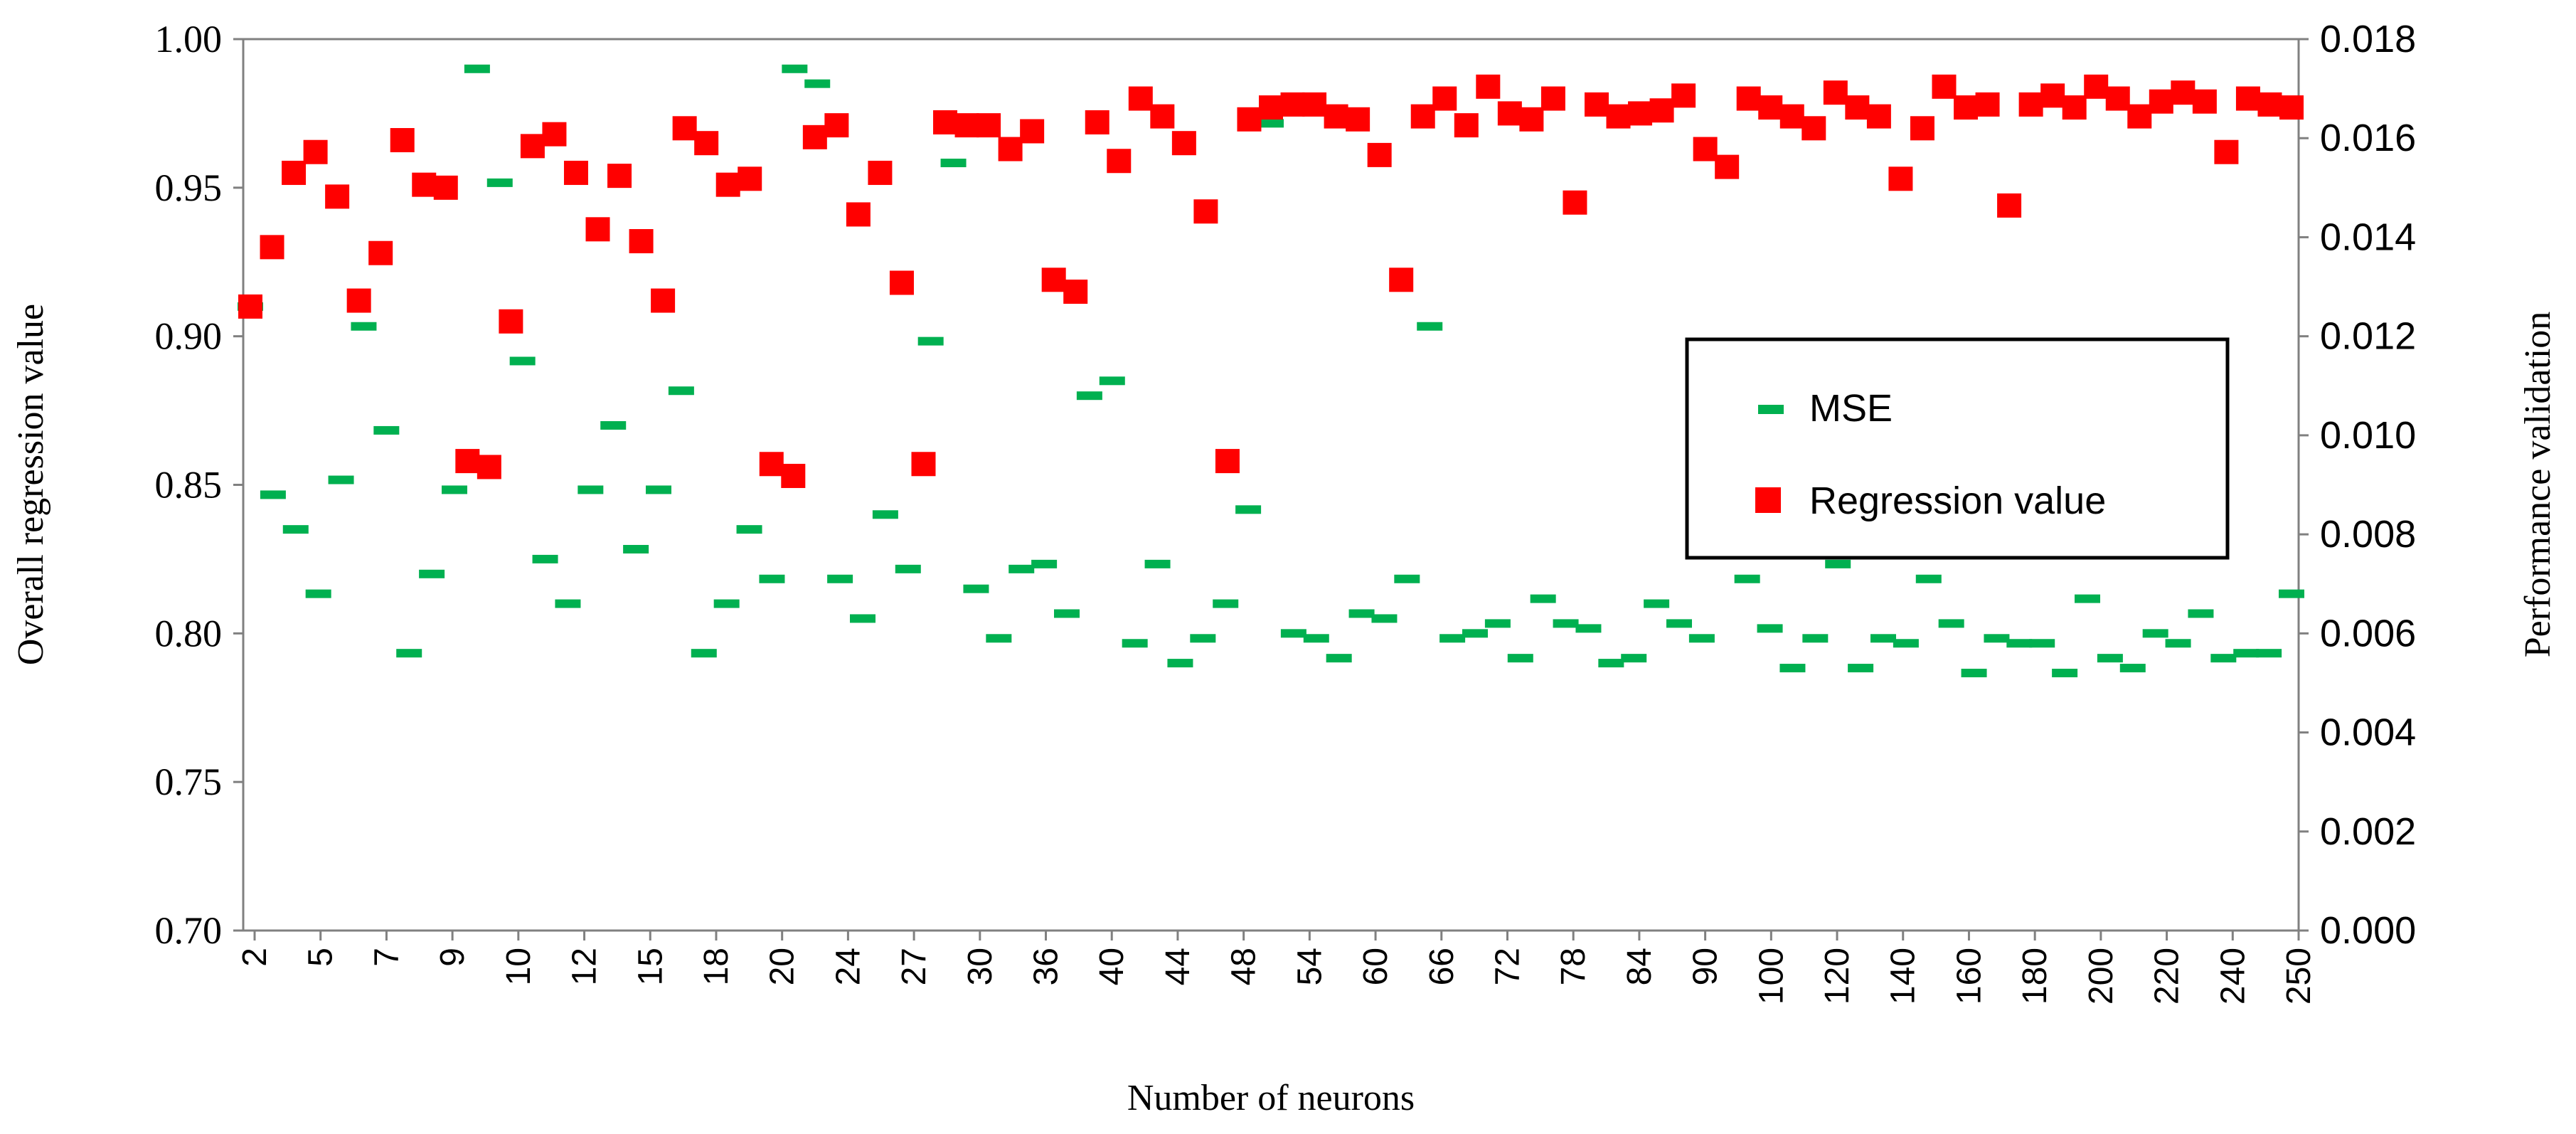 Image resolution: width=2576 pixels, height=1134 pixels. What do you see at coordinates (189, 187) in the screenshot?
I see `left-tick-label: 0.95` at bounding box center [189, 187].